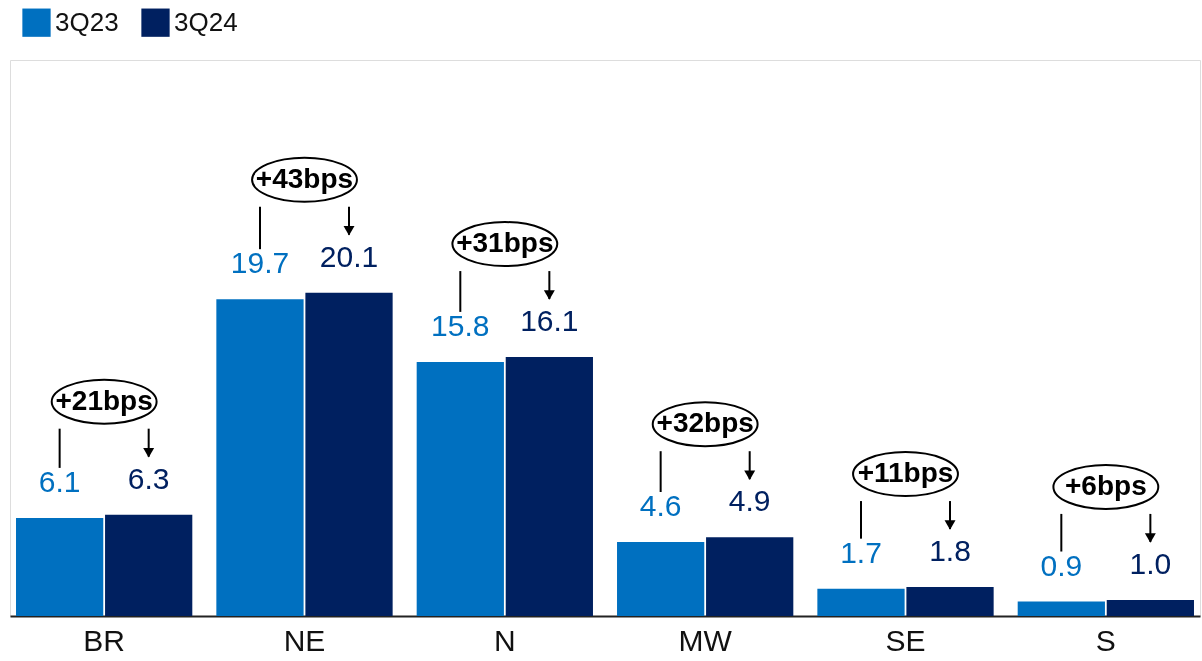  I want to click on legend-label: 3Q24, so click(206, 21).